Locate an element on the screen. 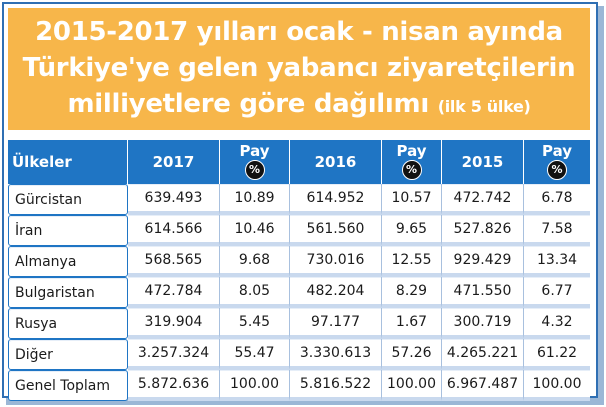 This screenshot has width=606, height=407. cell-pay-2017: 9.68 is located at coordinates (255, 261).